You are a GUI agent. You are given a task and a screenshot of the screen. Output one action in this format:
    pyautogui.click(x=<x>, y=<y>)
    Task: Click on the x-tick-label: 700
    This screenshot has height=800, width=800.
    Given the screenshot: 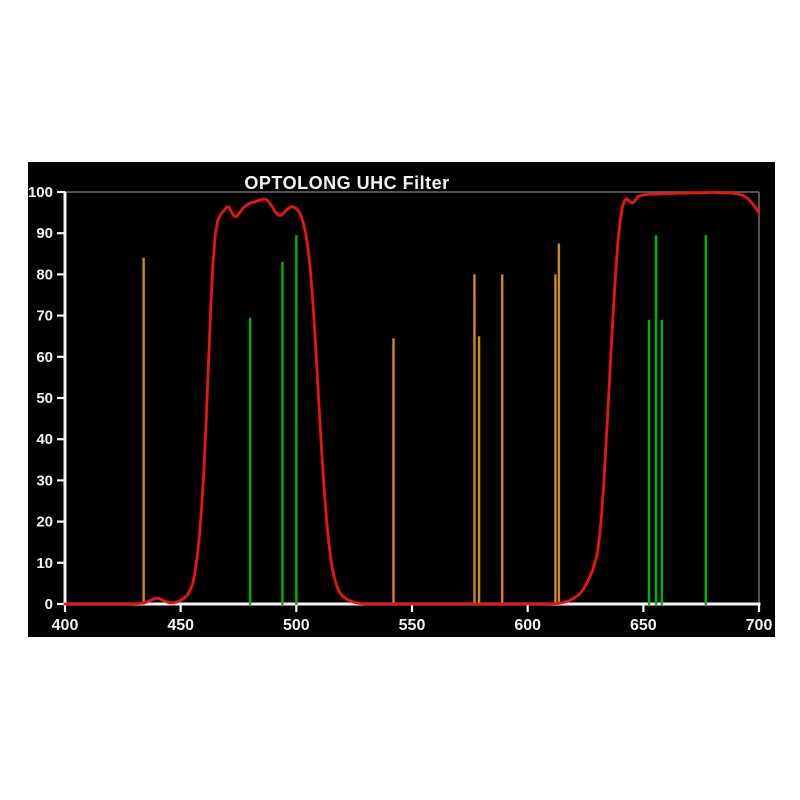 What is the action you would take?
    pyautogui.click(x=759, y=625)
    